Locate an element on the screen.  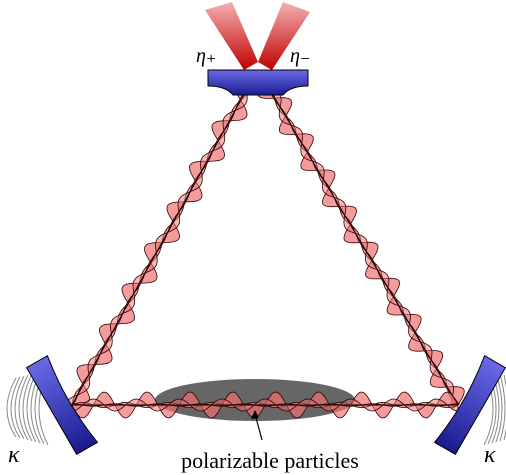
top-mirror is located at coordinates (258, 82).